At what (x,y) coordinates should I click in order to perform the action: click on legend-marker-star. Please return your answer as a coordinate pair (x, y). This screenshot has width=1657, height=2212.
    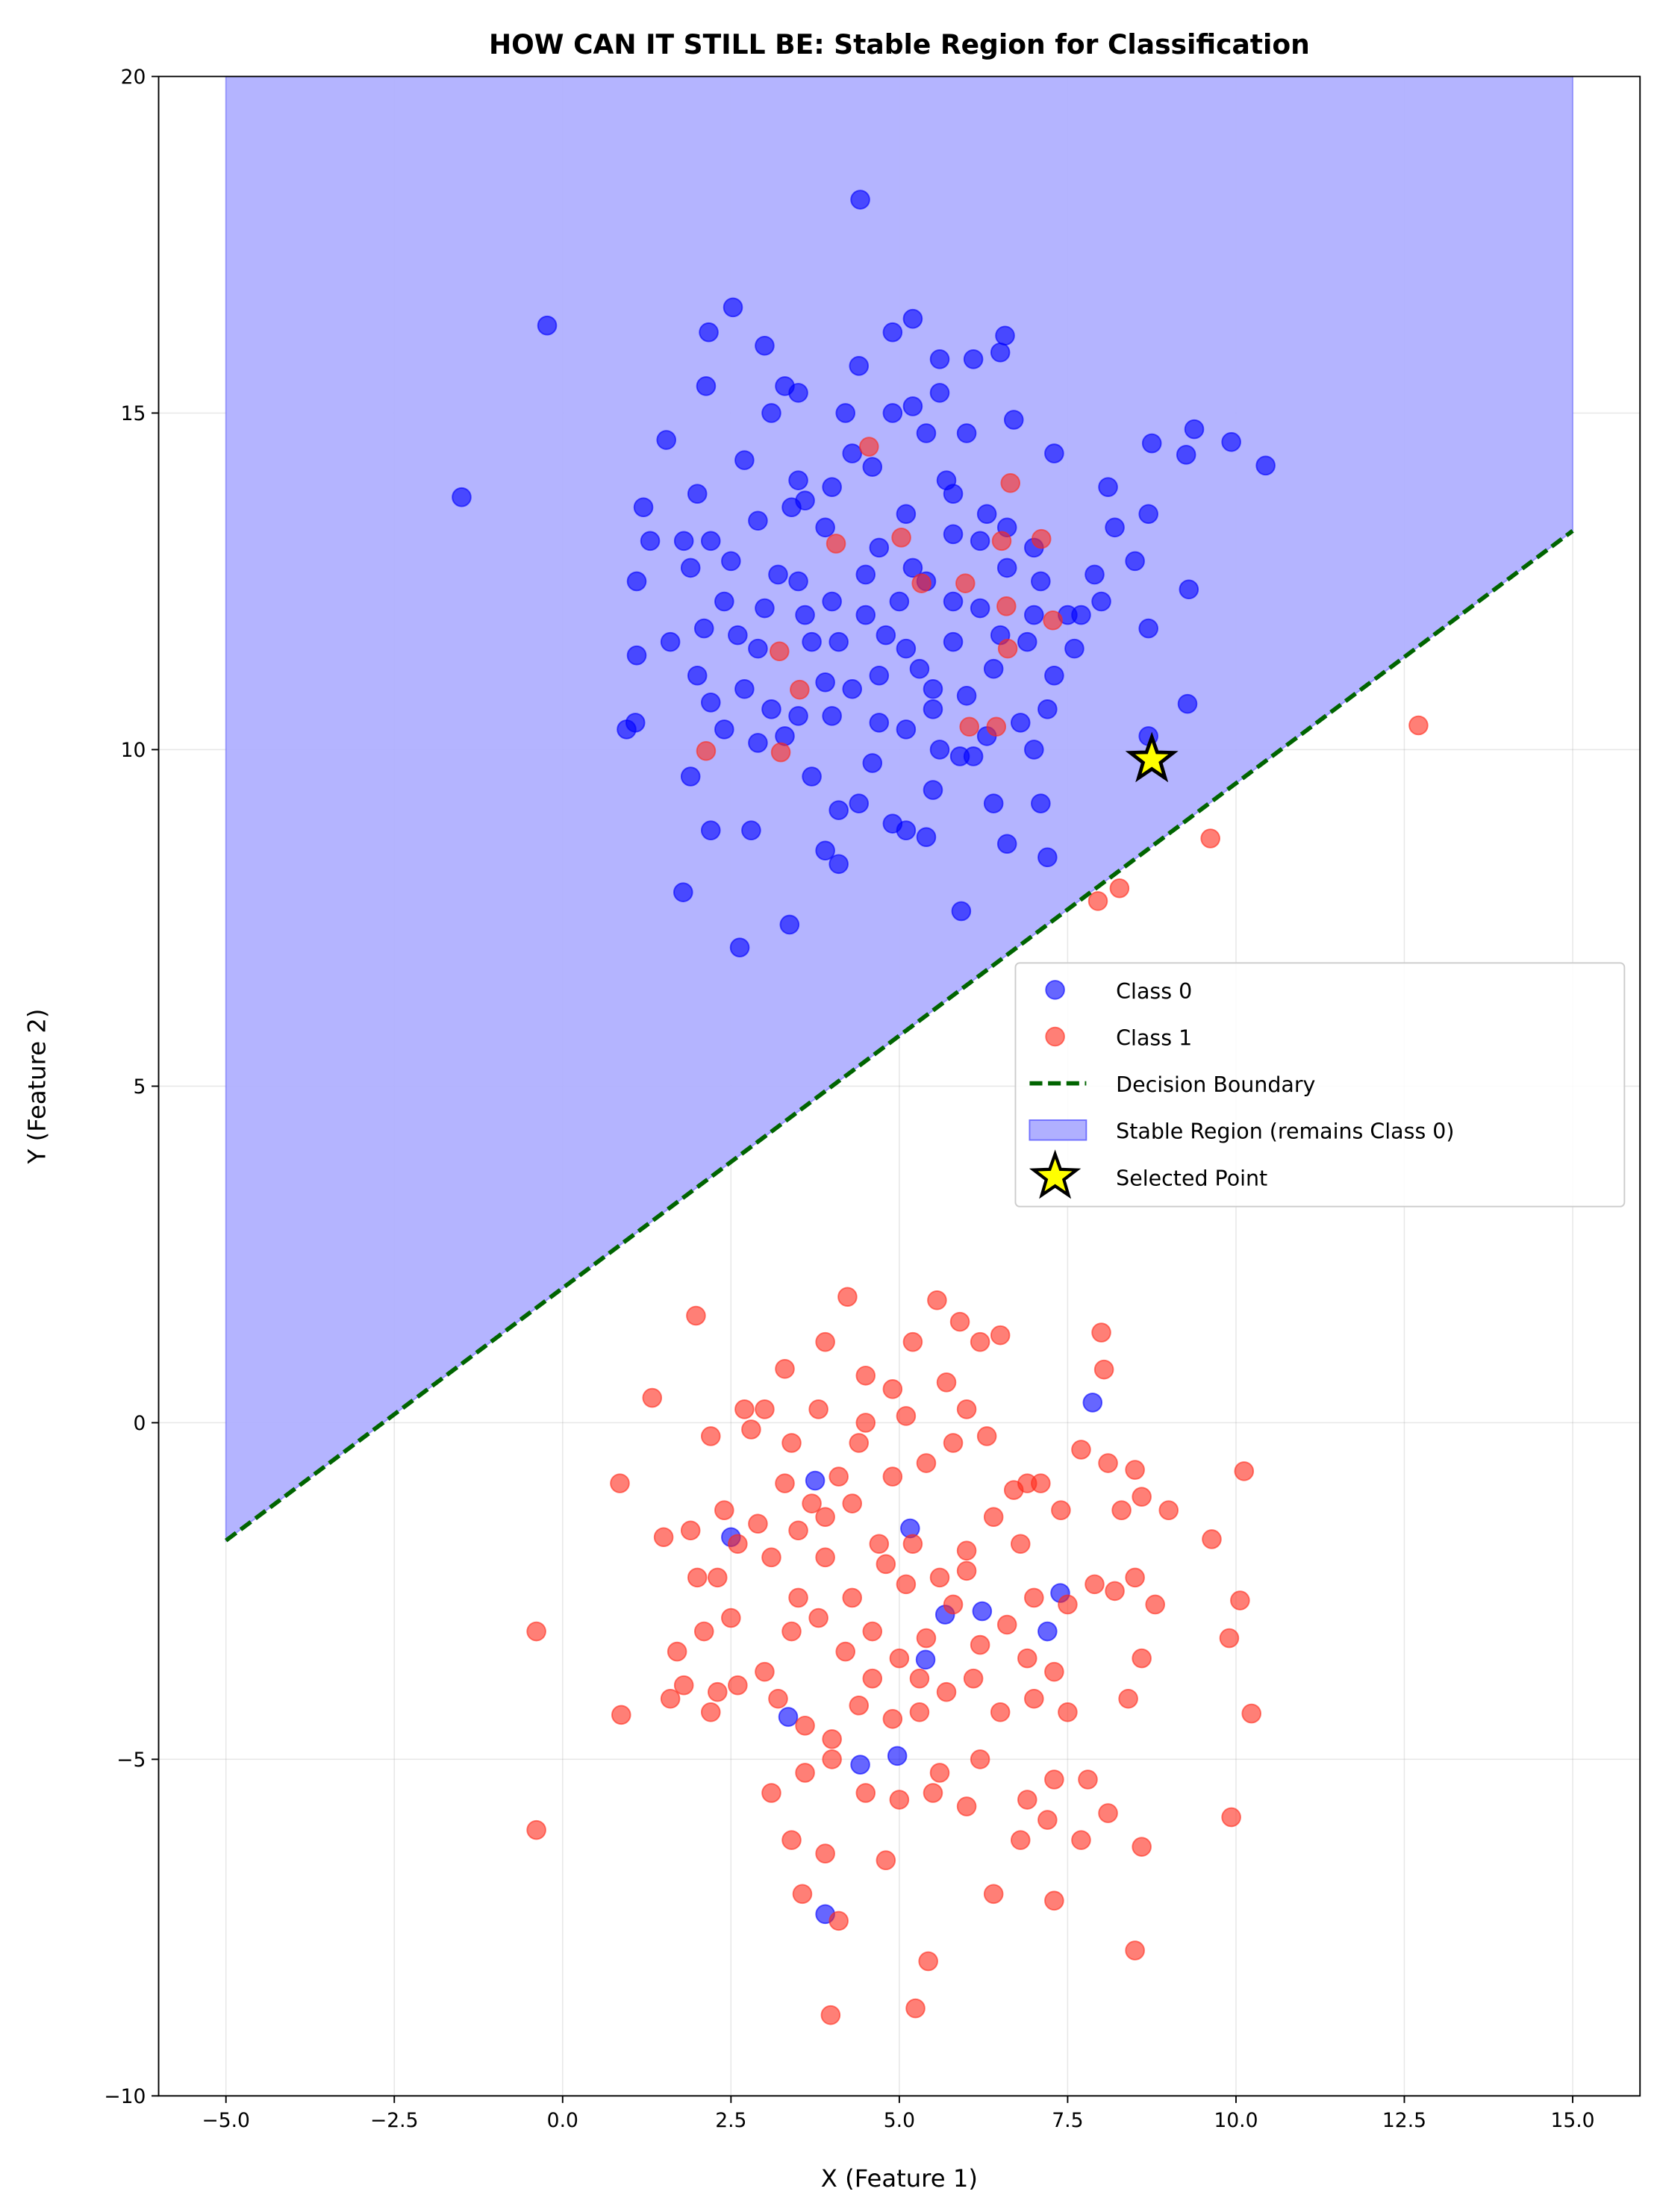
    Looking at the image, I should click on (1055, 1174).